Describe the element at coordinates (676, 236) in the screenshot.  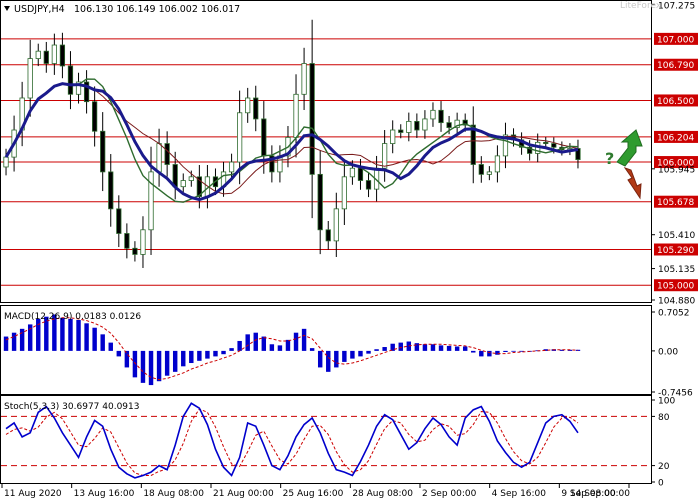
I see `y-tick-label: 105.410` at that location.